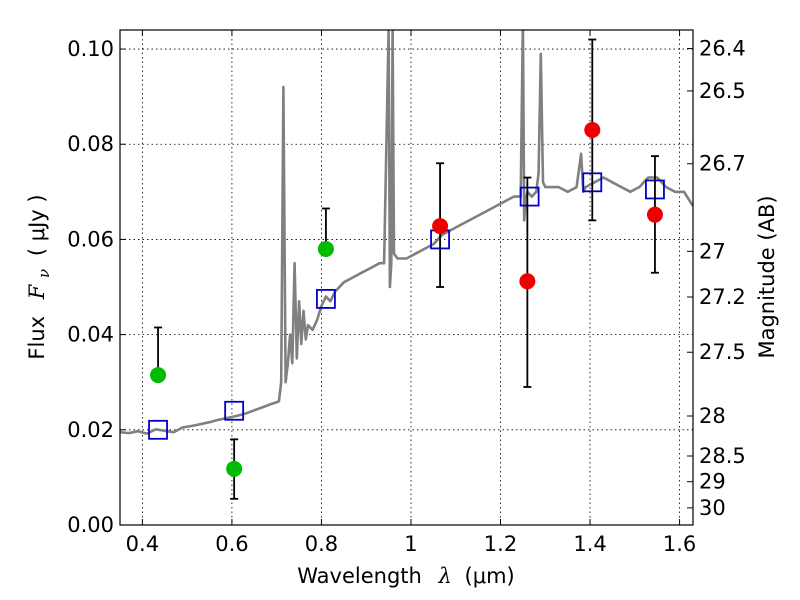 This screenshot has height=600, width=800. What do you see at coordinates (44, 273) in the screenshot?
I see `y-axis-title-subscript: ν` at bounding box center [44, 273].